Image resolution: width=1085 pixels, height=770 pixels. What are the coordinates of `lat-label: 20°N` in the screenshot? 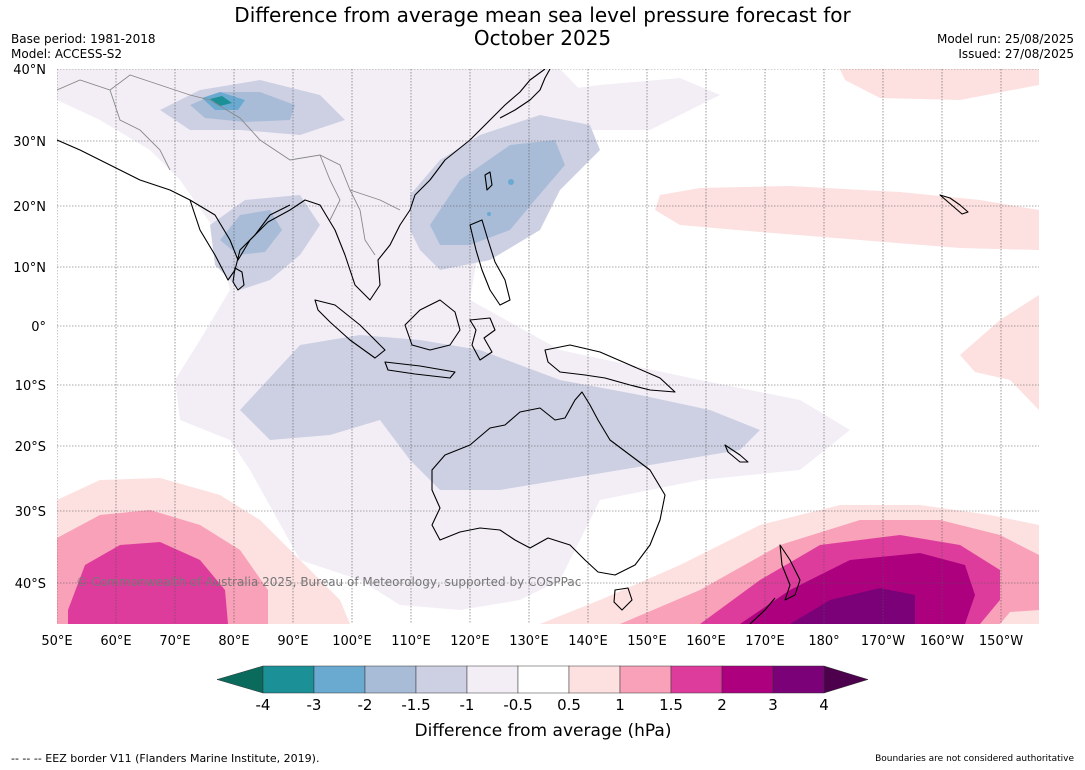 It's located at (29, 207).